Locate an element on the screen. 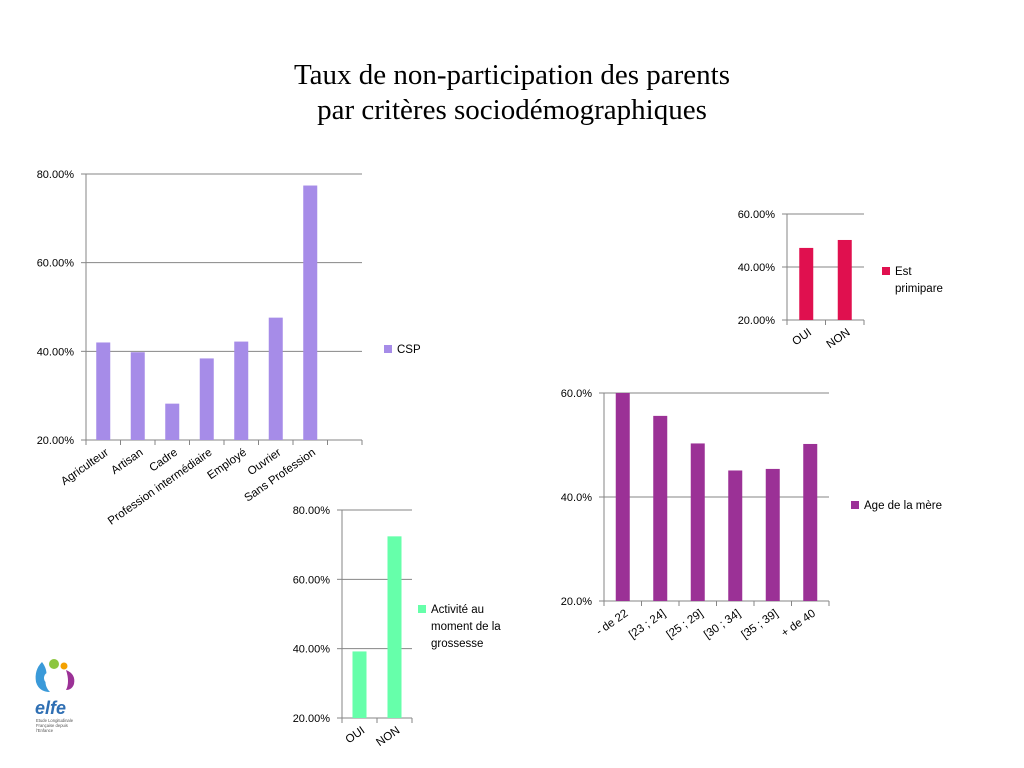 The image size is (1024, 768). activite-ytick-label: 20.00% is located at coordinates (312, 719).